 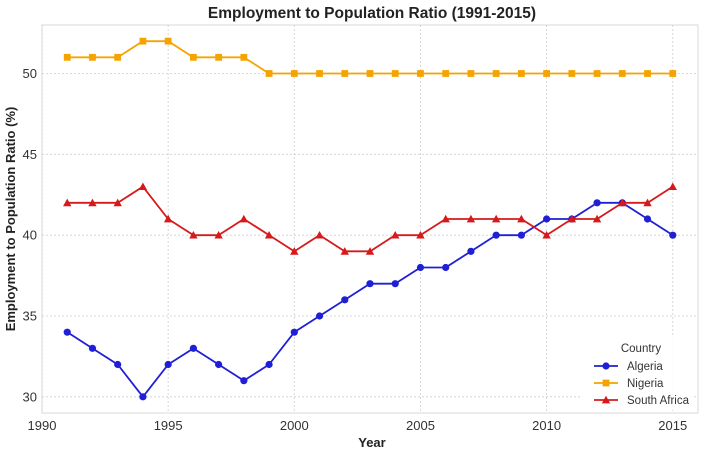 I want to click on series-line-south-africa, so click(x=370, y=219).